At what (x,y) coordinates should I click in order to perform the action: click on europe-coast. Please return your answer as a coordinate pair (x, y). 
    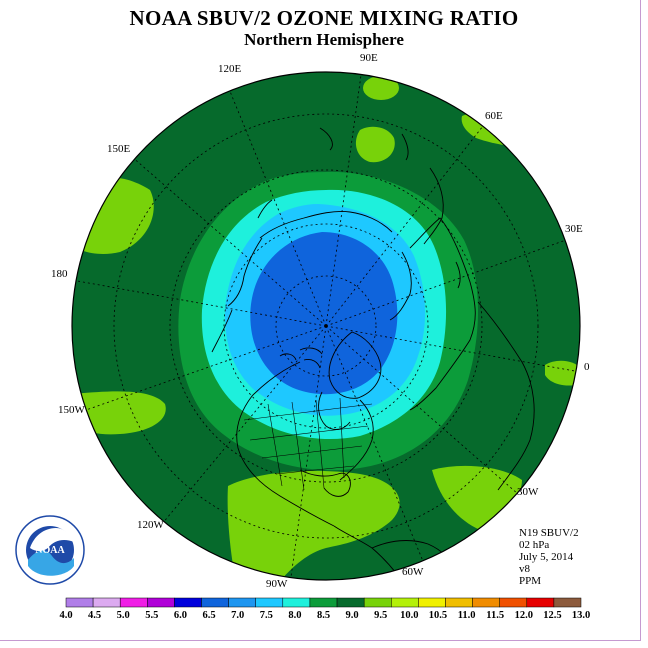
    Looking at the image, I should click on (442, 314).